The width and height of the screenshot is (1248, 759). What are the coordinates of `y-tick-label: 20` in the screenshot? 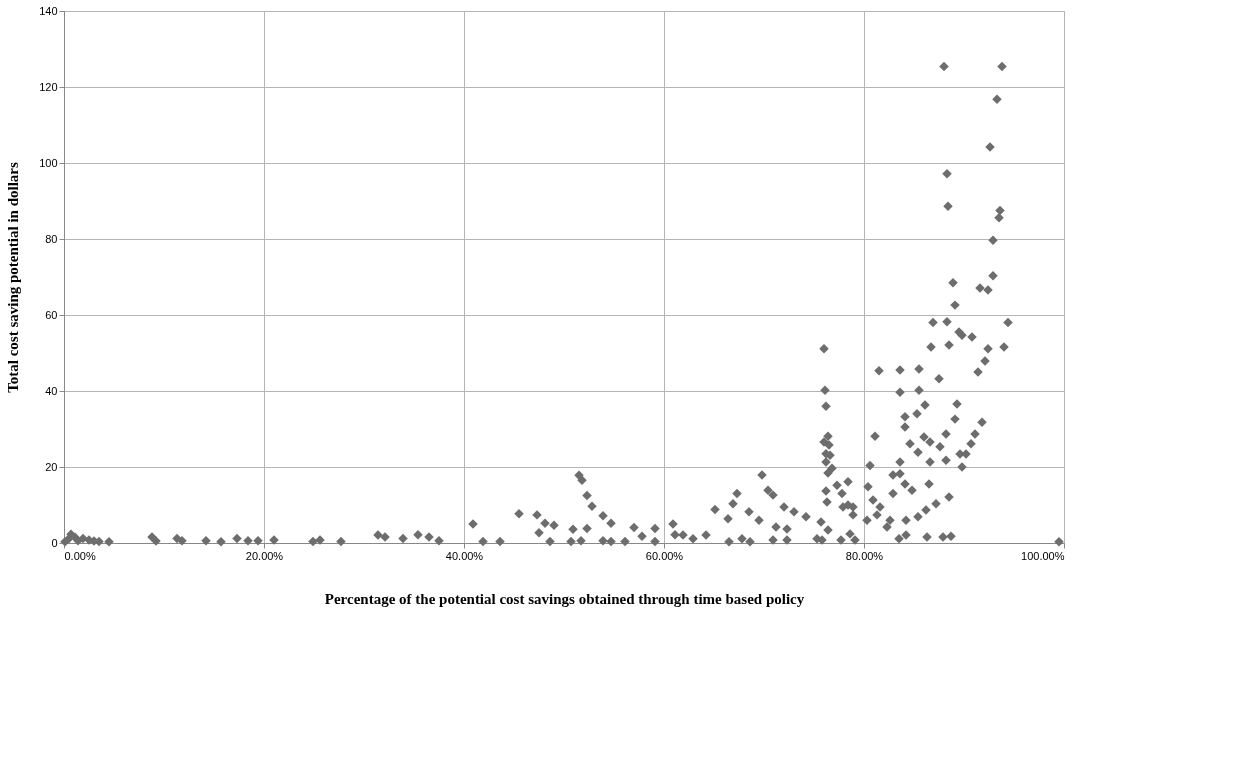 It's located at (51, 466).